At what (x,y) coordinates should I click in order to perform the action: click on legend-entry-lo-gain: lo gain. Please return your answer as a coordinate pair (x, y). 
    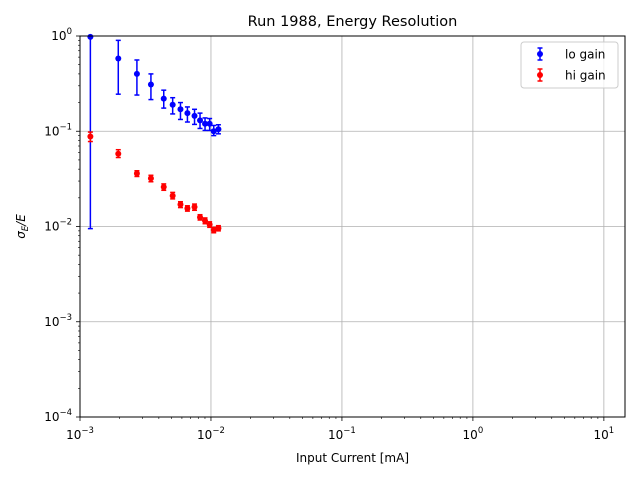
    Looking at the image, I should click on (571, 54).